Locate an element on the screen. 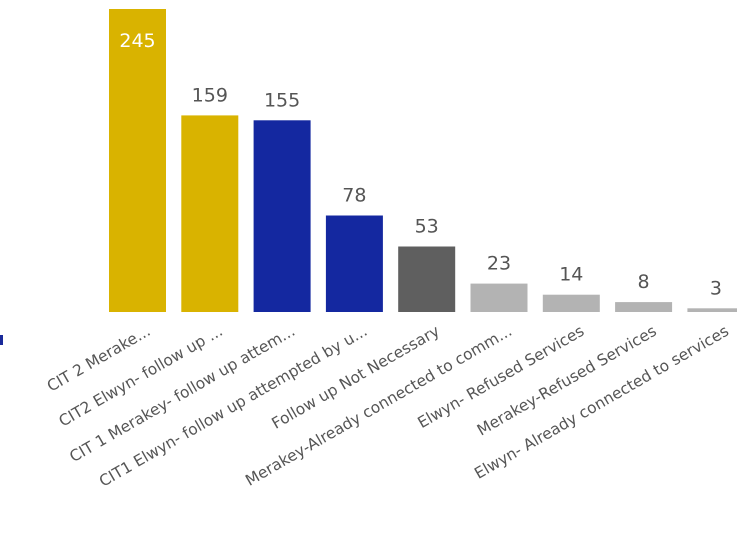 This screenshot has width=737, height=542. value-label-7: 14 is located at coordinates (571, 275).